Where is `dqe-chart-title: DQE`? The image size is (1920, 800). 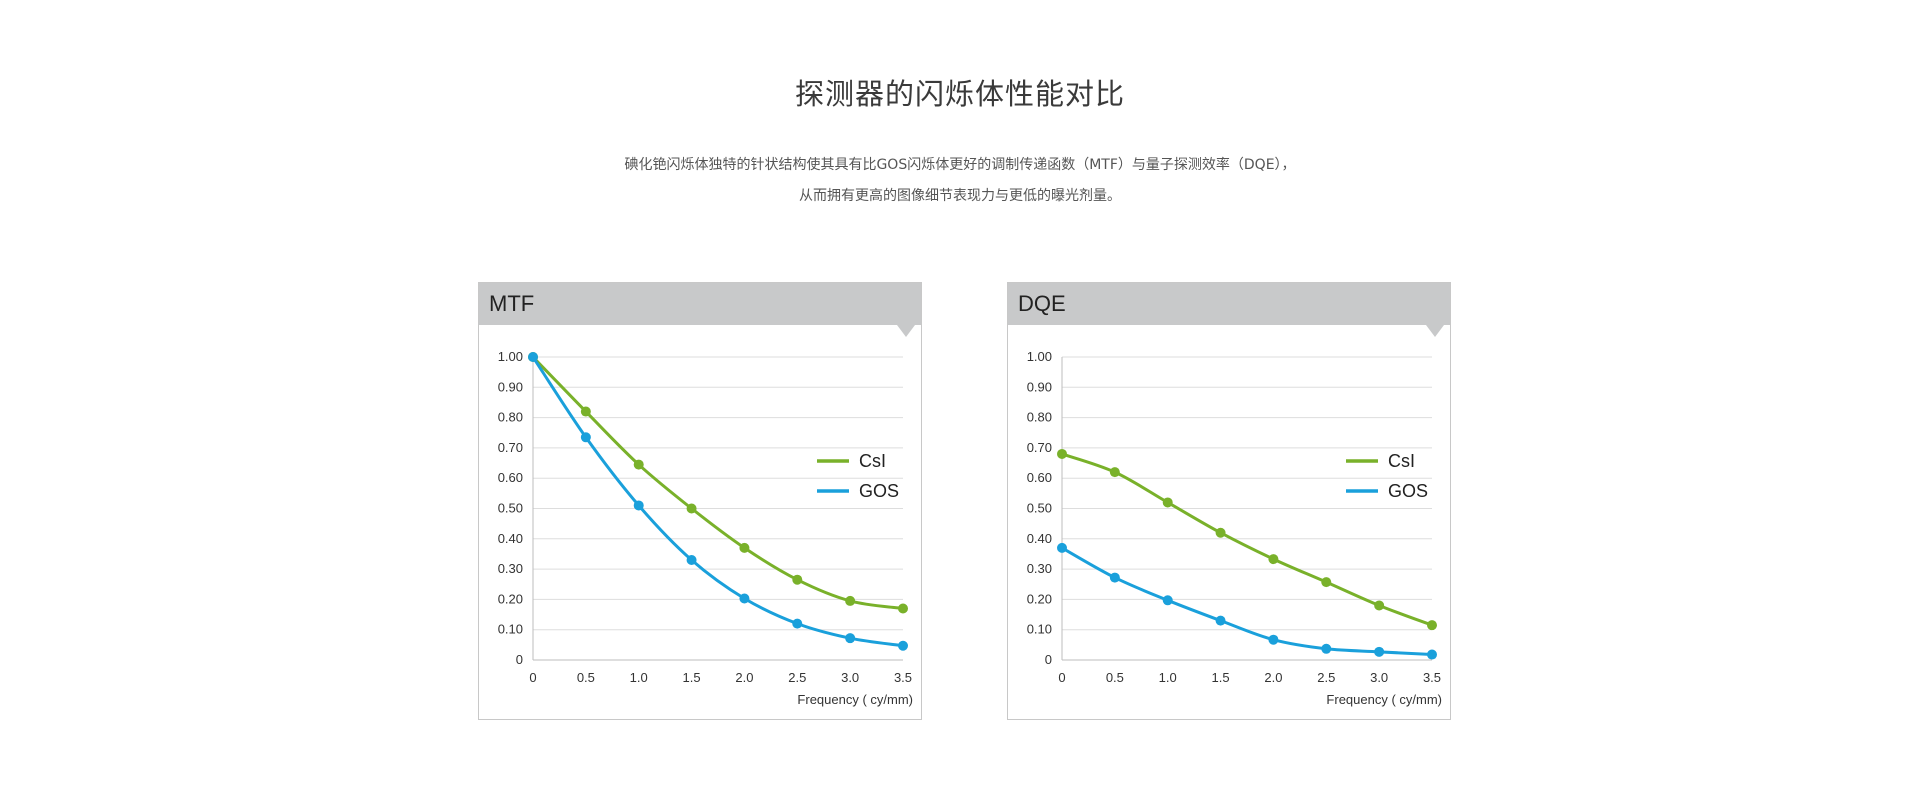 dqe-chart-title: DQE is located at coordinates (1042, 303).